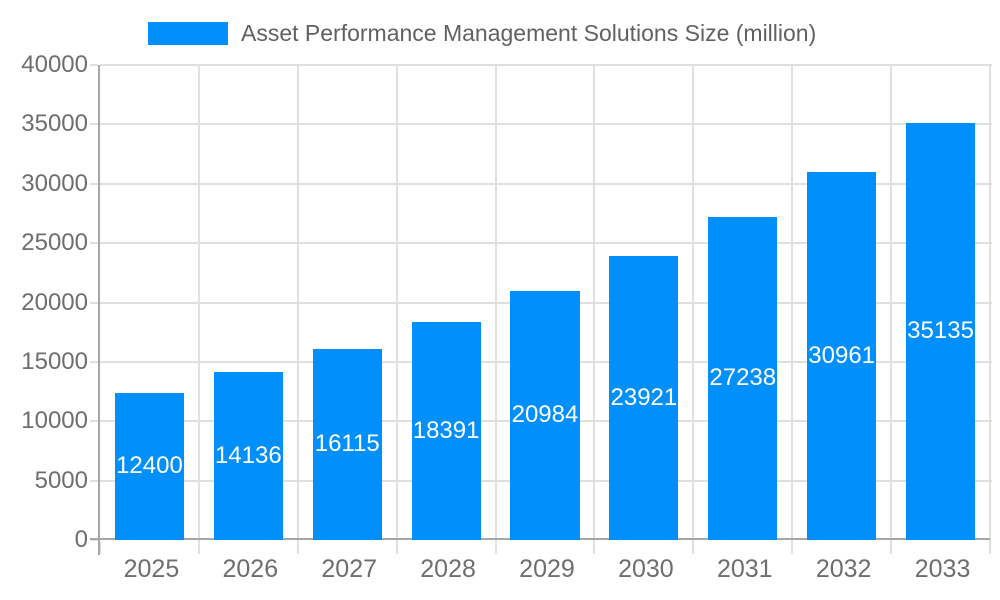 The image size is (1000, 600). I want to click on bar-value-label: 20984, so click(545, 415).